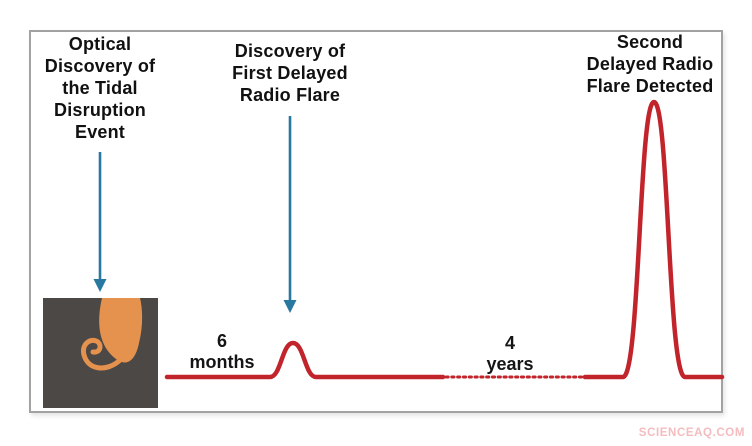  I want to click on label-line: the Tidal, so click(100, 88).